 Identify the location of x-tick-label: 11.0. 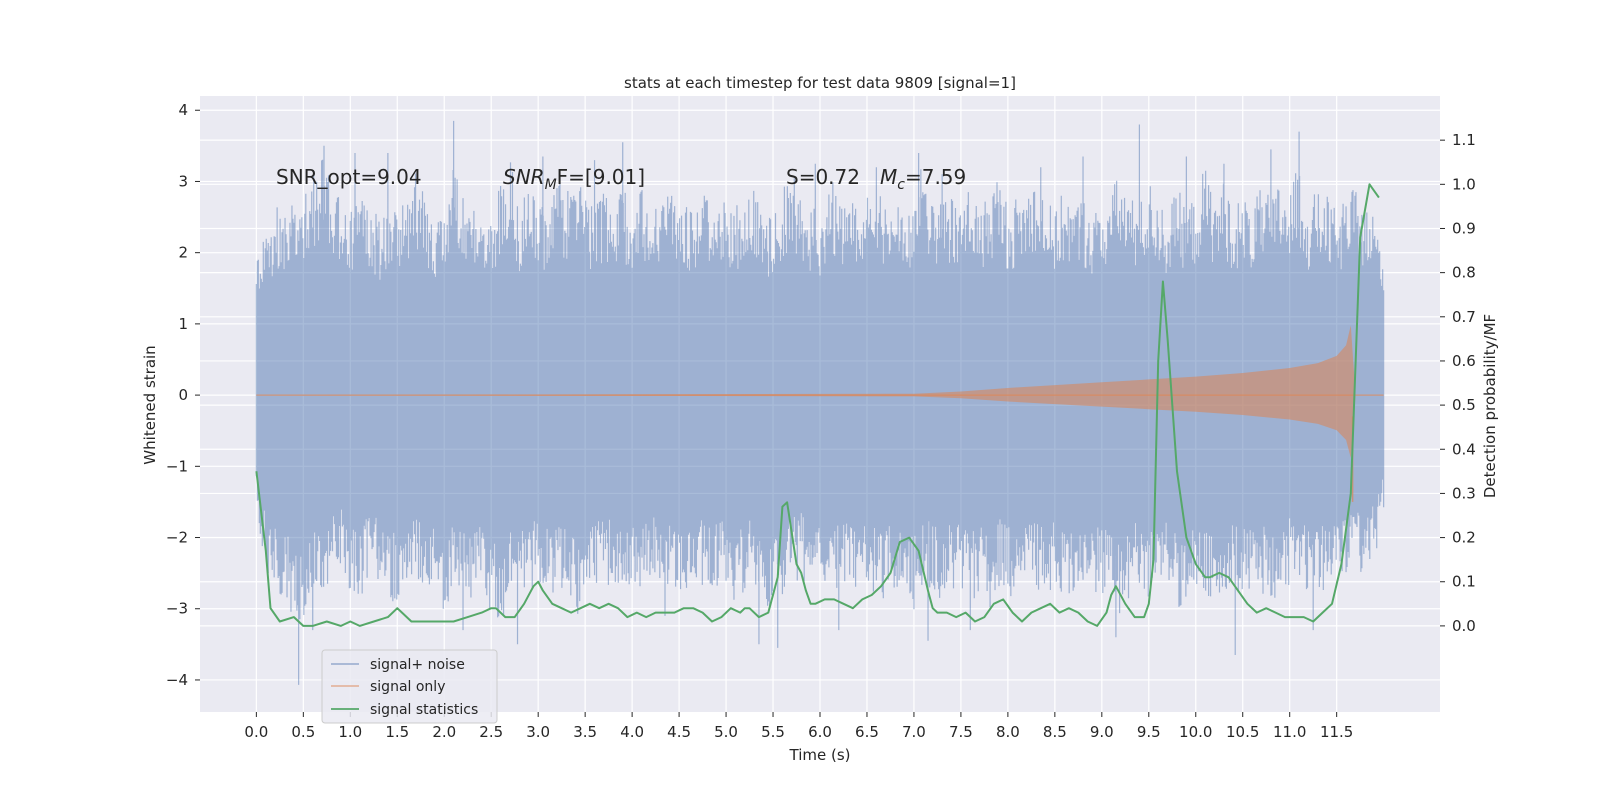
(1289, 732).